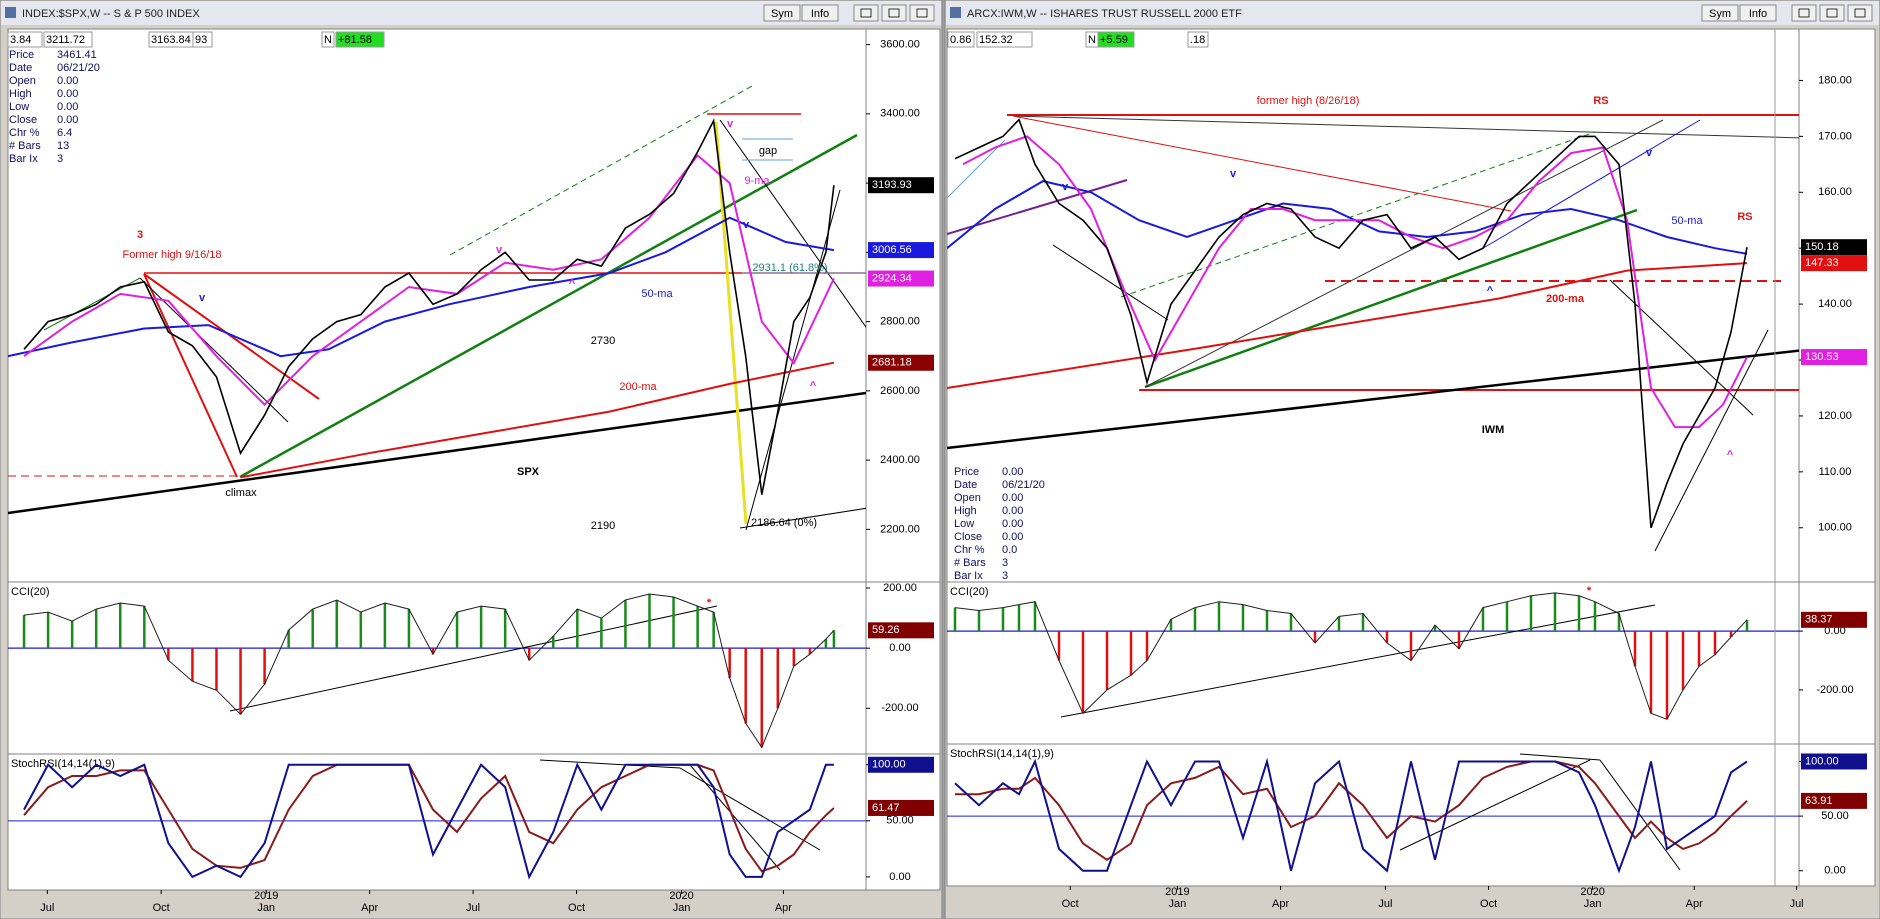  What do you see at coordinates (1835, 472) in the screenshot?
I see `y-tick-label: 110.00` at bounding box center [1835, 472].